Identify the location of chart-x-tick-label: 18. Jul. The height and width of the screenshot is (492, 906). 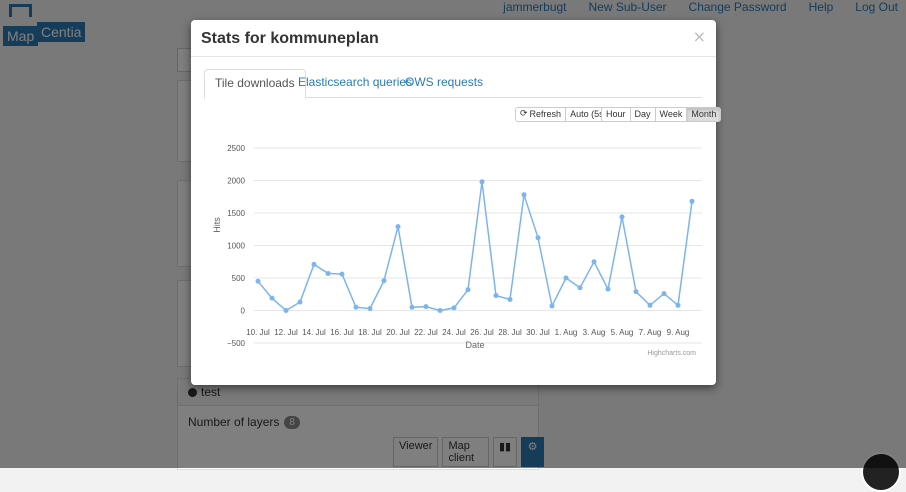
(370, 332).